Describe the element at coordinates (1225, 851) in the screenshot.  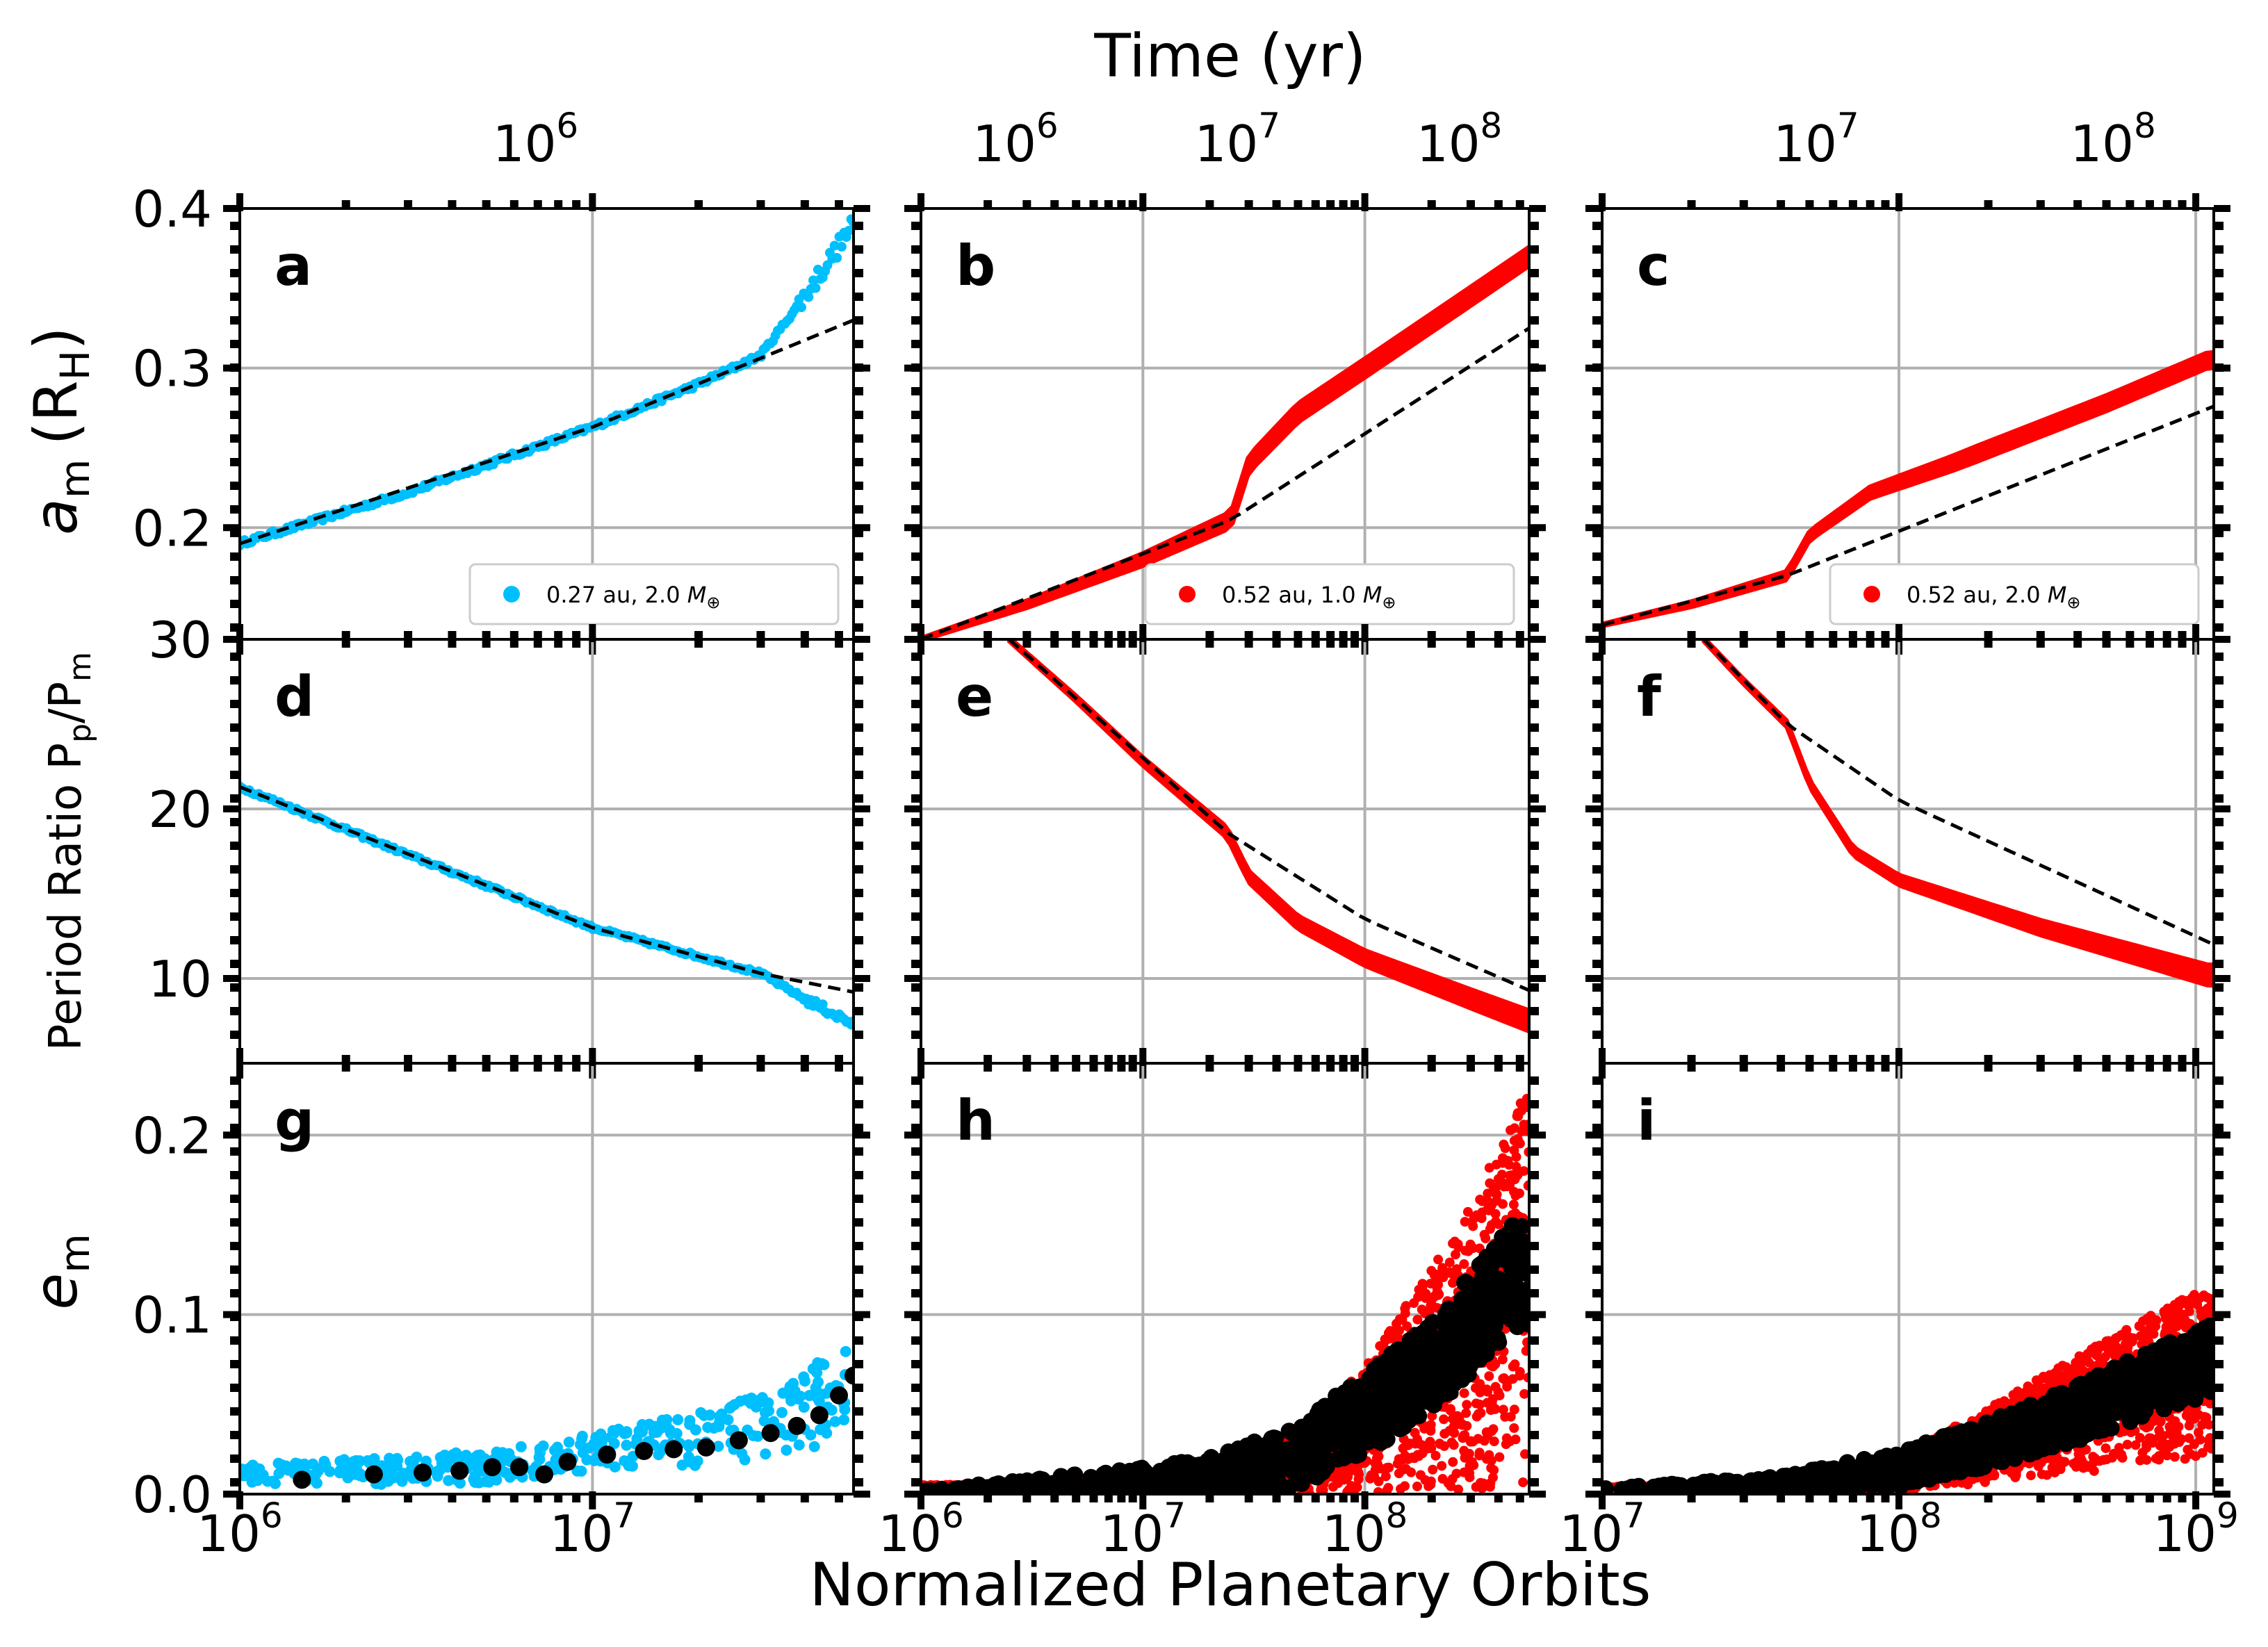
I see `panel-e: e` at that location.